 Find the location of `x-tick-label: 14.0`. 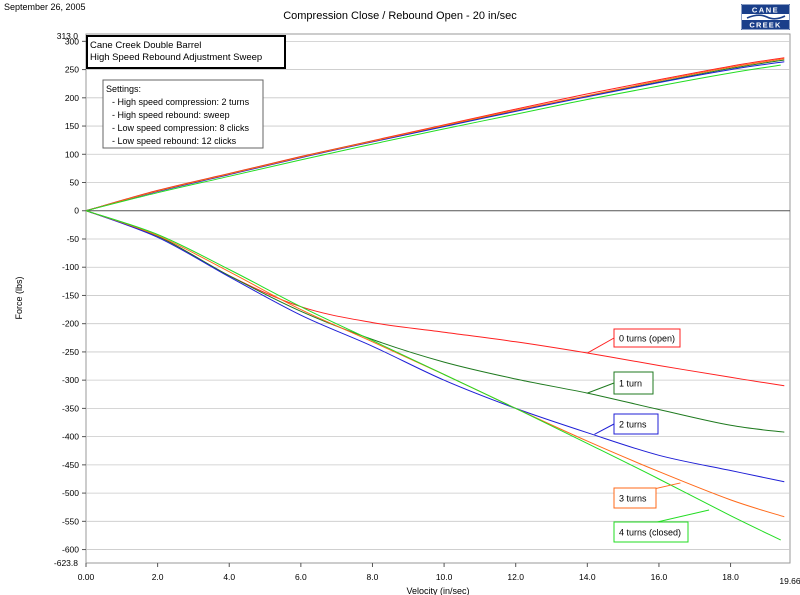

x-tick-label: 14.0 is located at coordinates (587, 577).